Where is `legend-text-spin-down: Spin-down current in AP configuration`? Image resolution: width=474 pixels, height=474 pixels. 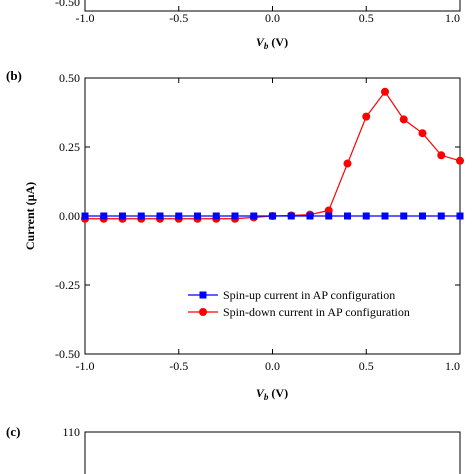
legend-text-spin-down: Spin-down current in AP configuration is located at coordinates (316, 312).